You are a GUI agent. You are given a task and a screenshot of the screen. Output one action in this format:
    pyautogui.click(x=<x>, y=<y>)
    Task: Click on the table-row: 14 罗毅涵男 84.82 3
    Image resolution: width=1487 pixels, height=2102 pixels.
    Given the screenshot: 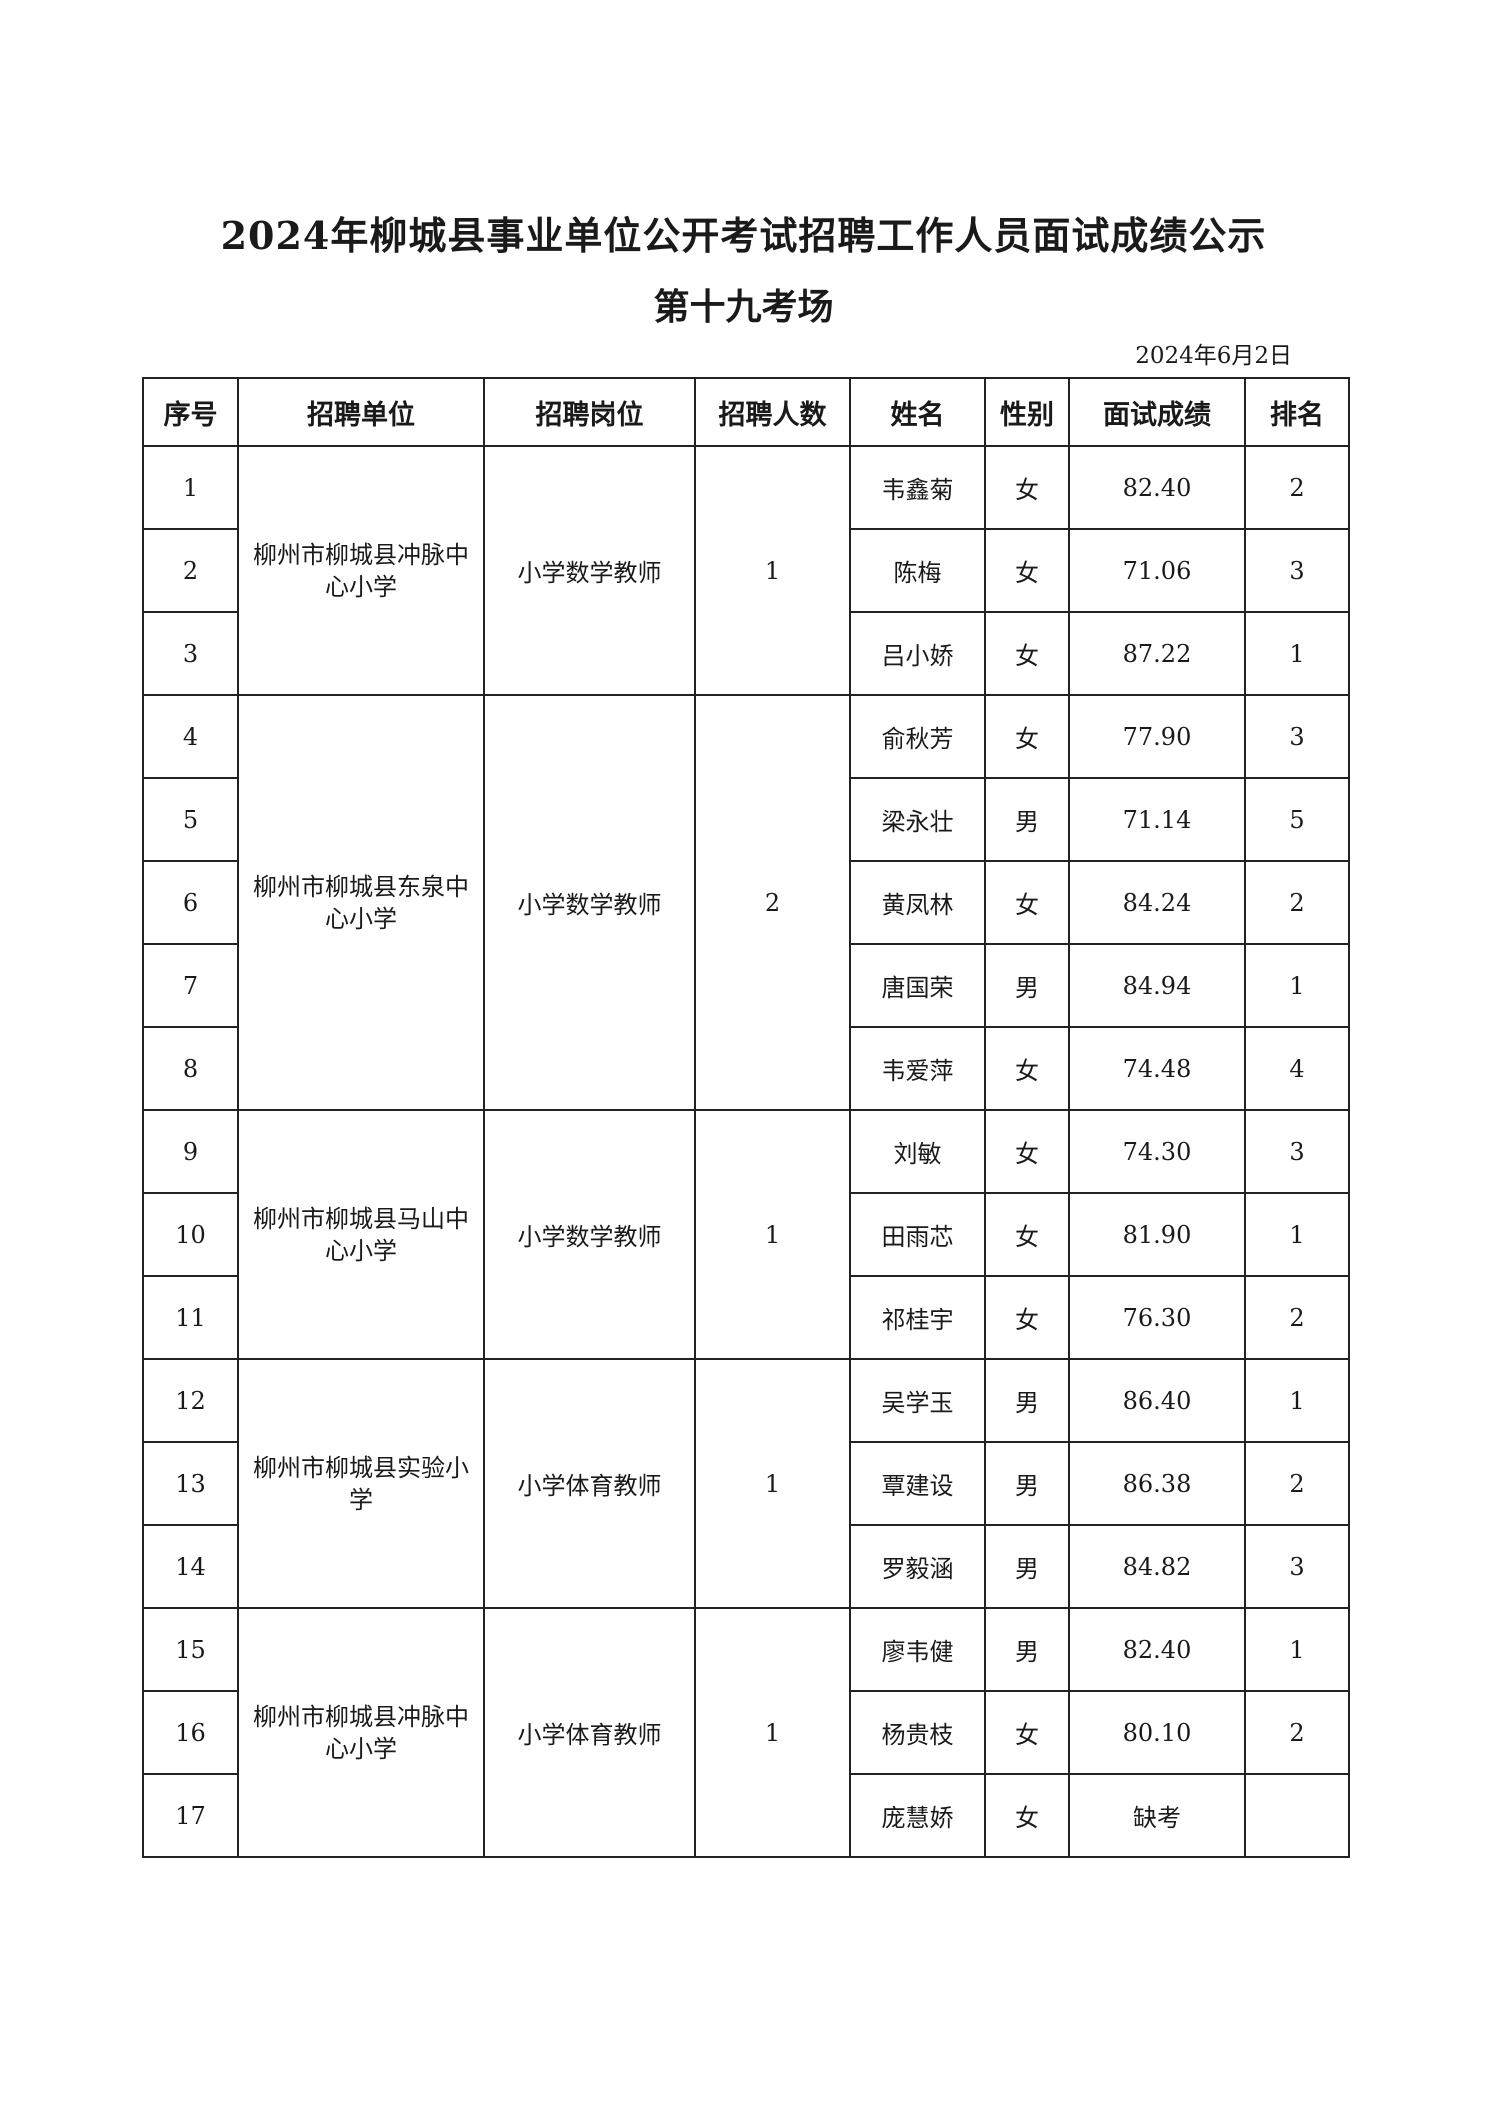 What is the action you would take?
    pyautogui.click(x=746, y=1566)
    